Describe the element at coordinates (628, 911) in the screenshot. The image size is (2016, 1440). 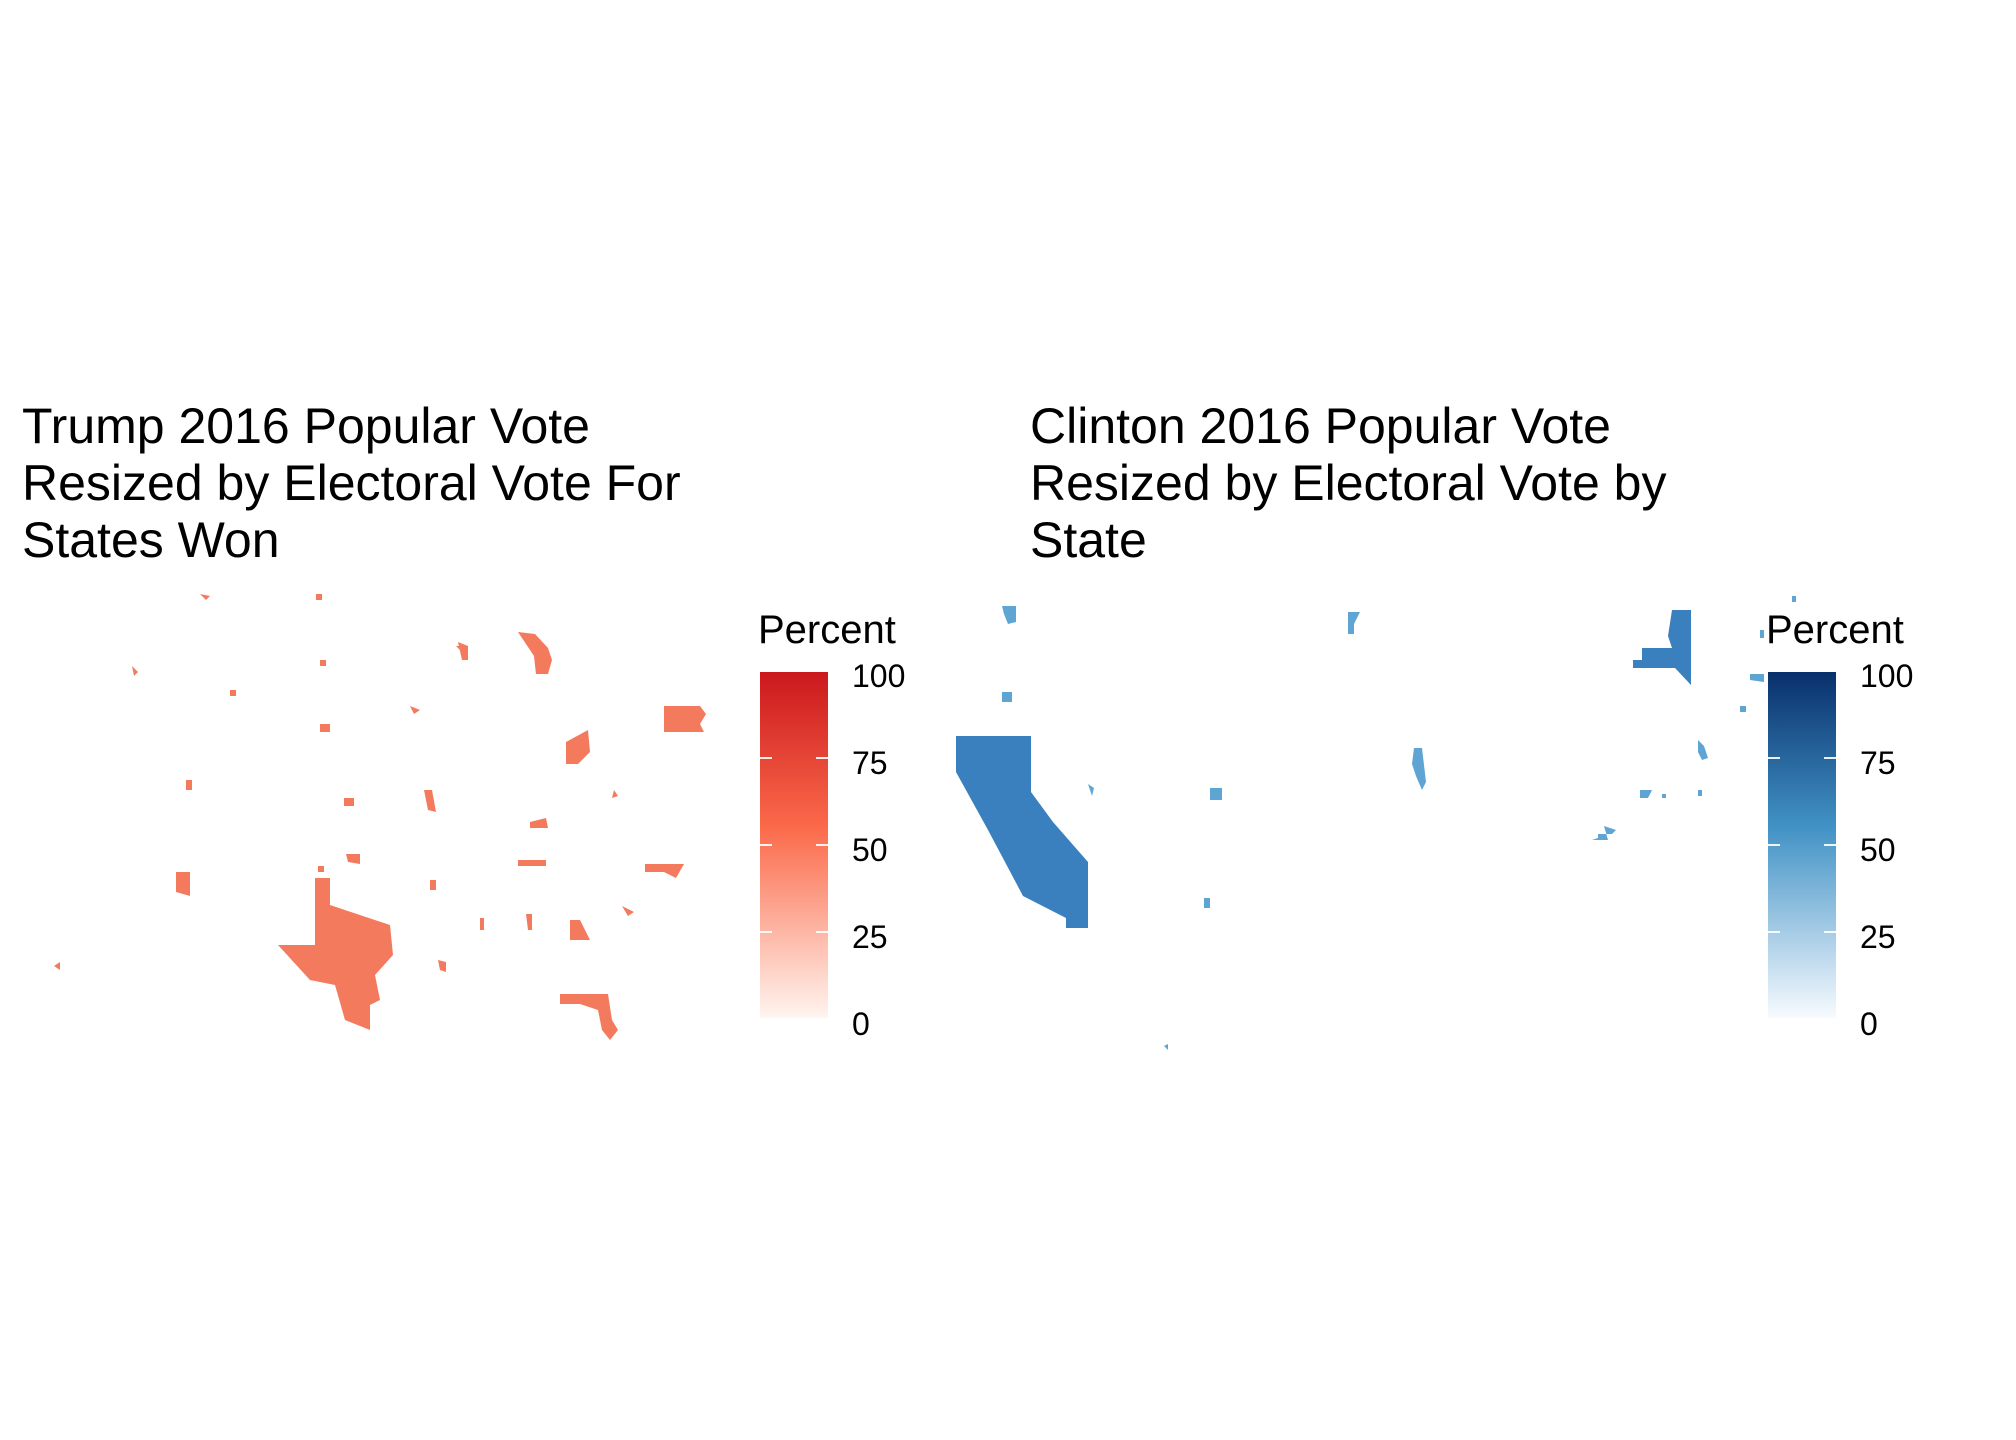
I see `state-south-carolina` at that location.